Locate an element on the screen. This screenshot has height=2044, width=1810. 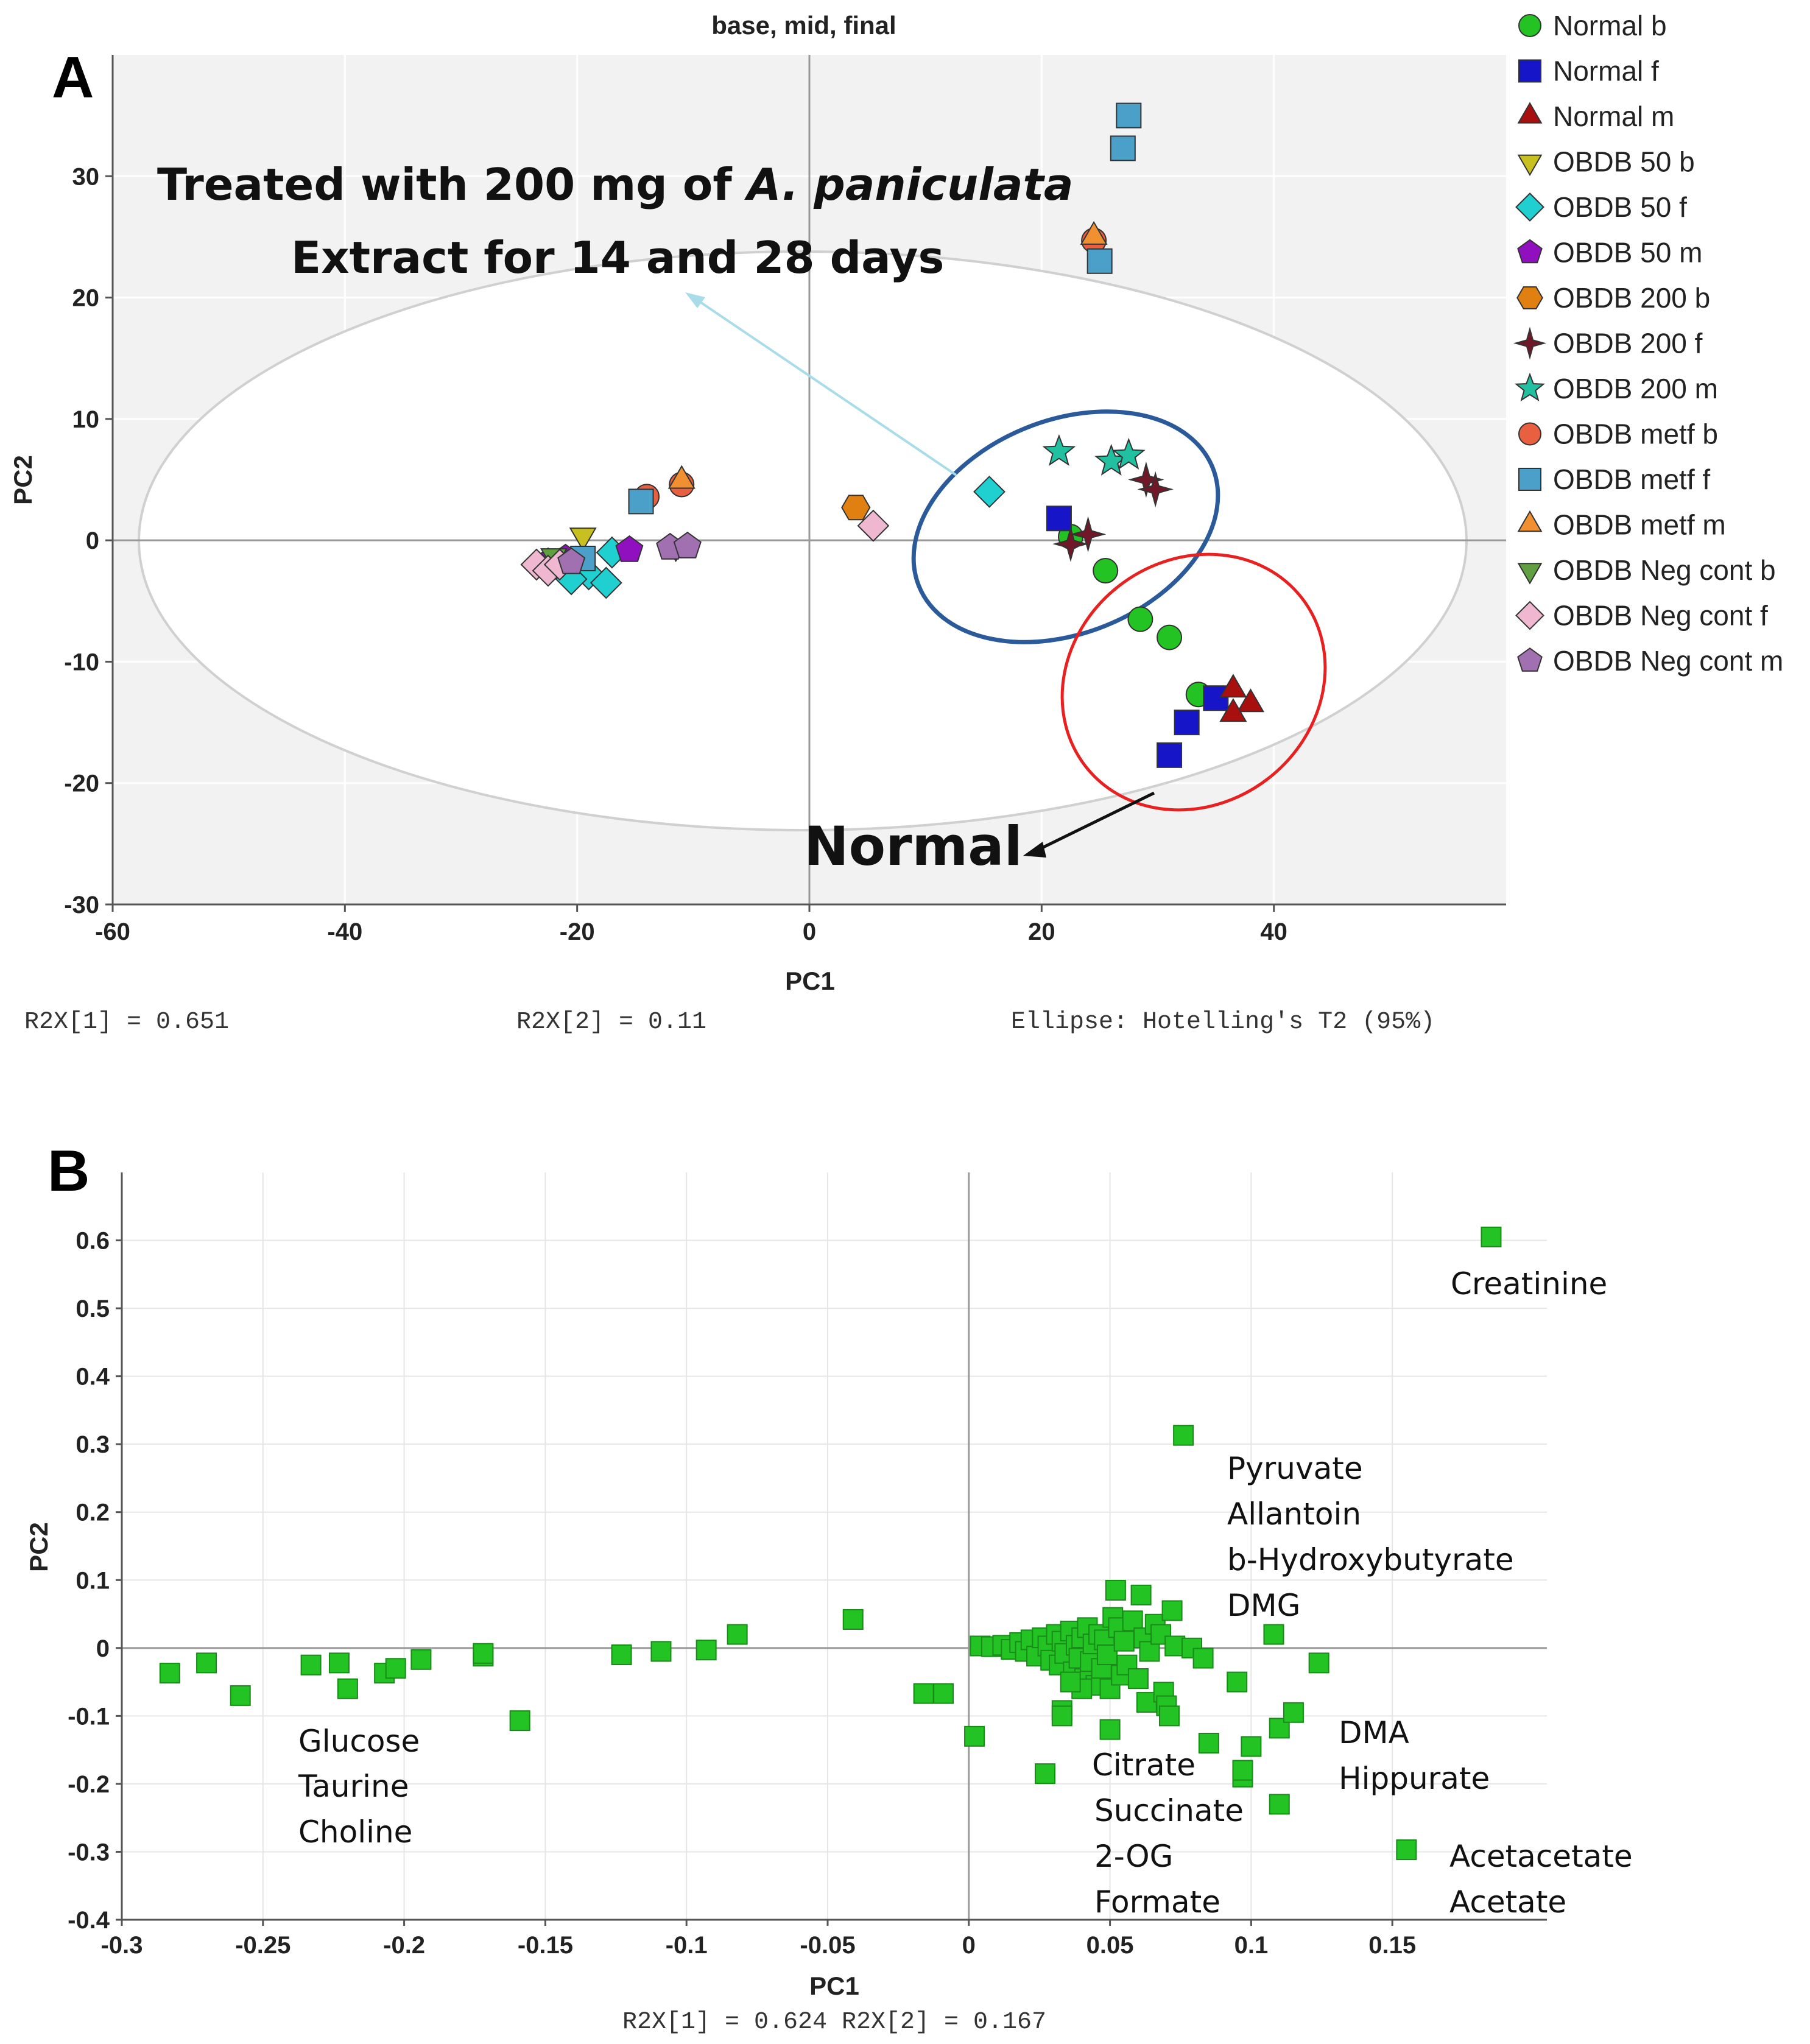
panel-a-r2x1: R2X[1] = 0.651 is located at coordinates (126, 1022).